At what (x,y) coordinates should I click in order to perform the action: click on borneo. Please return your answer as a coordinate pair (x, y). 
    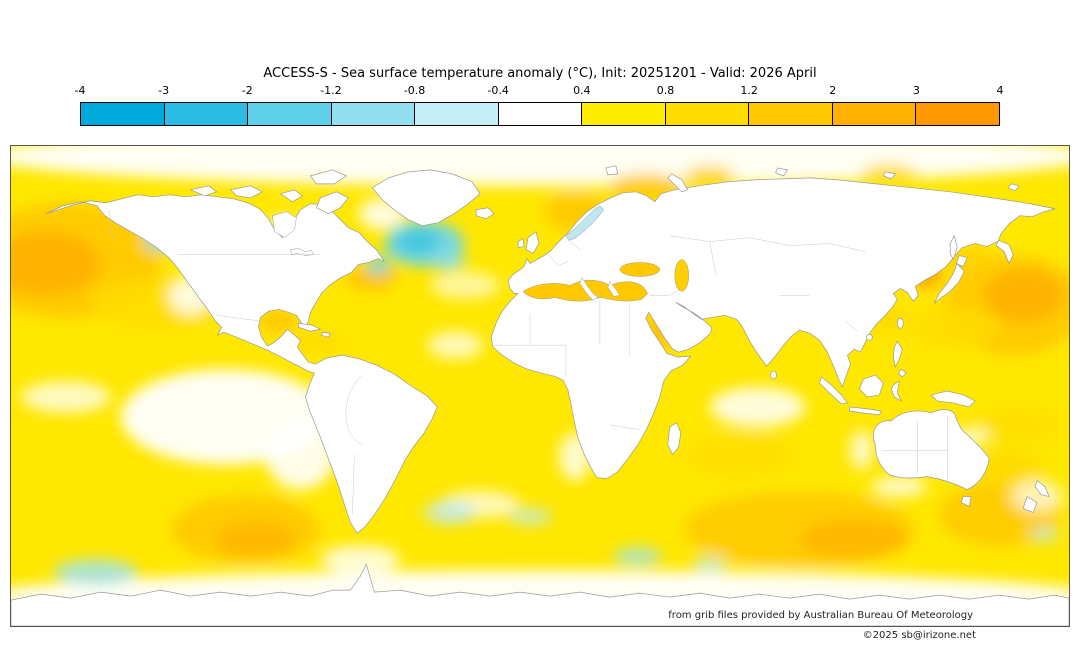
    Looking at the image, I should click on (871, 386).